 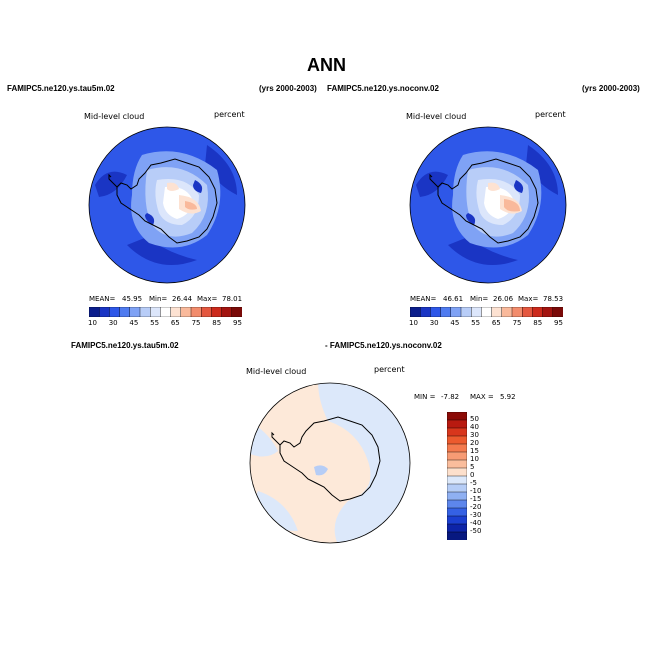 What do you see at coordinates (476, 507) in the screenshot?
I see `colorbar-tick-label: -20` at bounding box center [476, 507].